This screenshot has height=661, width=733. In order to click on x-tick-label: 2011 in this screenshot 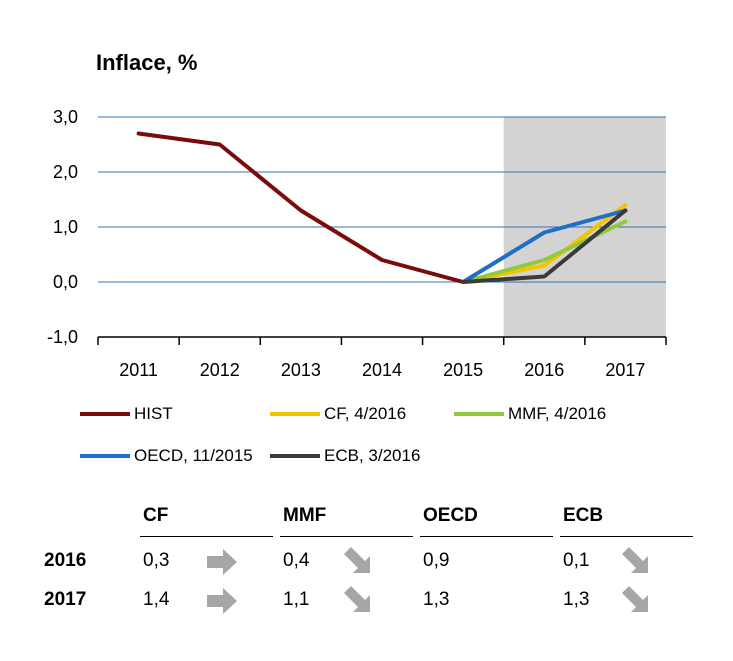, I will do `click(138, 370)`.